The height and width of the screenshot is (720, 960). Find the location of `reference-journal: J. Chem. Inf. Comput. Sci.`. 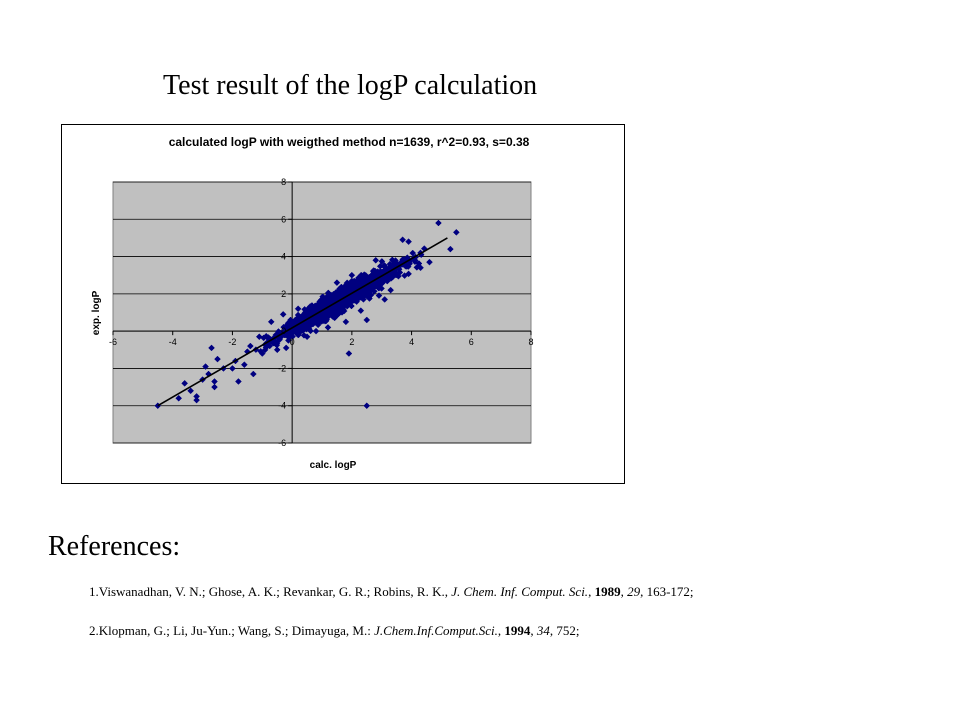

reference-journal: J. Chem. Inf. Comput. Sci. is located at coordinates (520, 591).